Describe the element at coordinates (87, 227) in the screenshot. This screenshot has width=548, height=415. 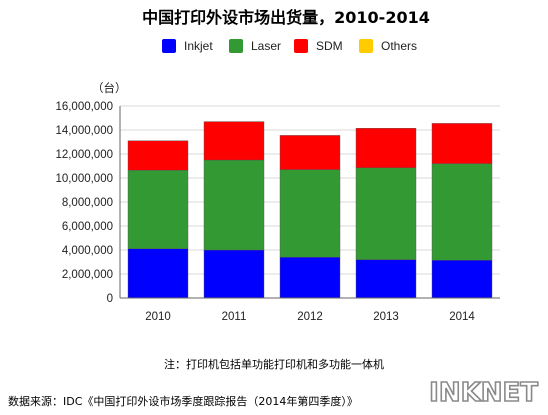
I see `y-tick-label: 6,000,000` at that location.